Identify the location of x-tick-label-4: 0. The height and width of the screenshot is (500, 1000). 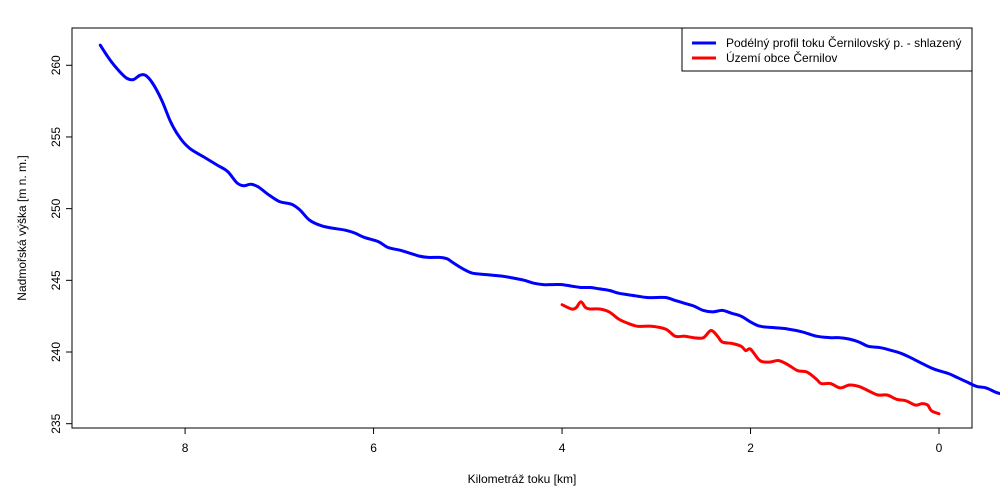
(939, 448).